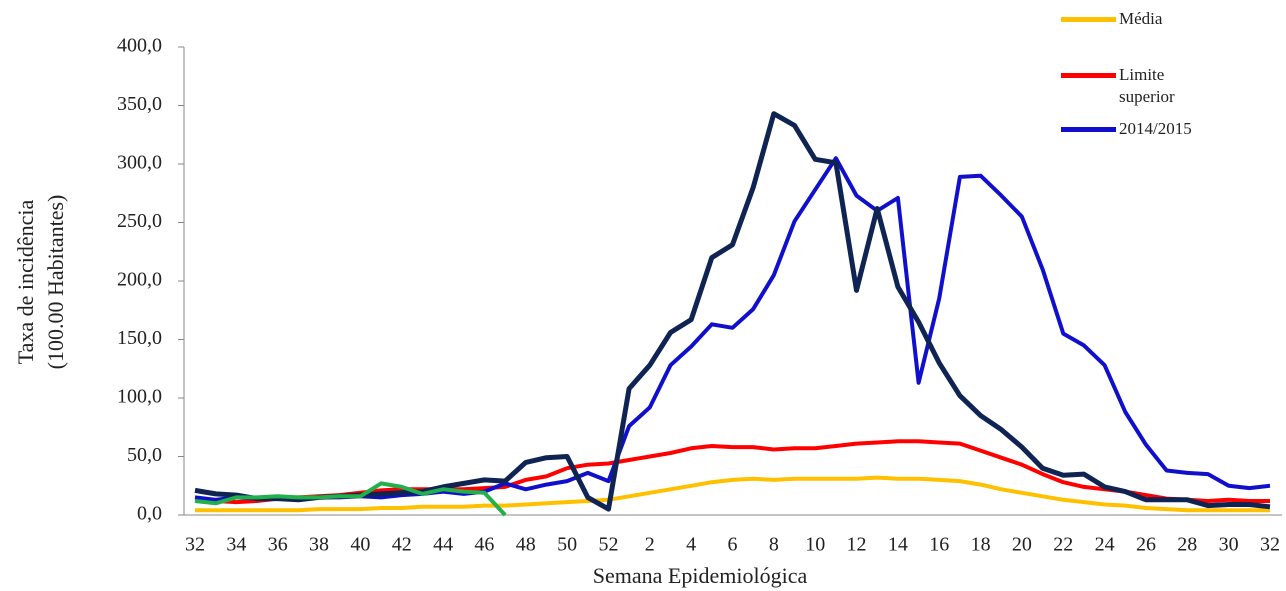 This screenshot has width=1286, height=591. I want to click on x-tick-label: 14, so click(898, 545).